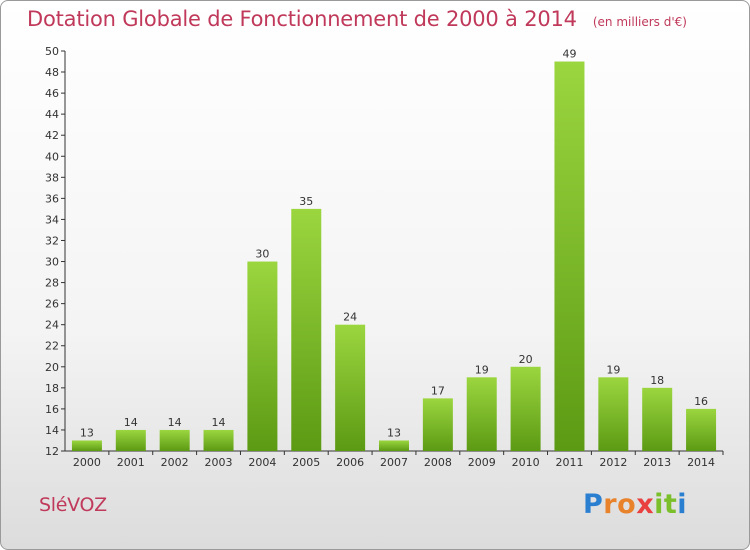  What do you see at coordinates (262, 254) in the screenshot?
I see `data-label-2004: 30` at bounding box center [262, 254].